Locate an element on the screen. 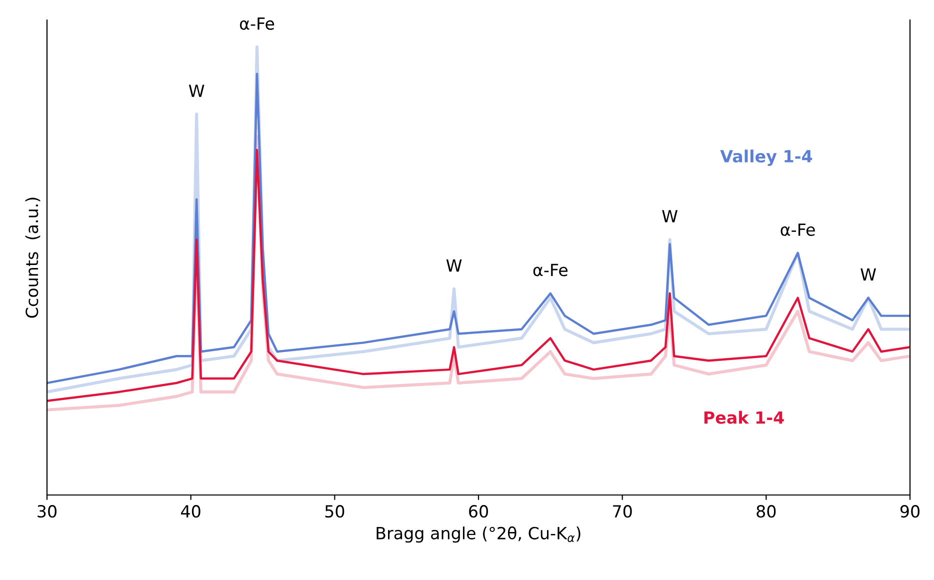  y-axis-title: Ccounts (a.u.) is located at coordinates (32, 258).